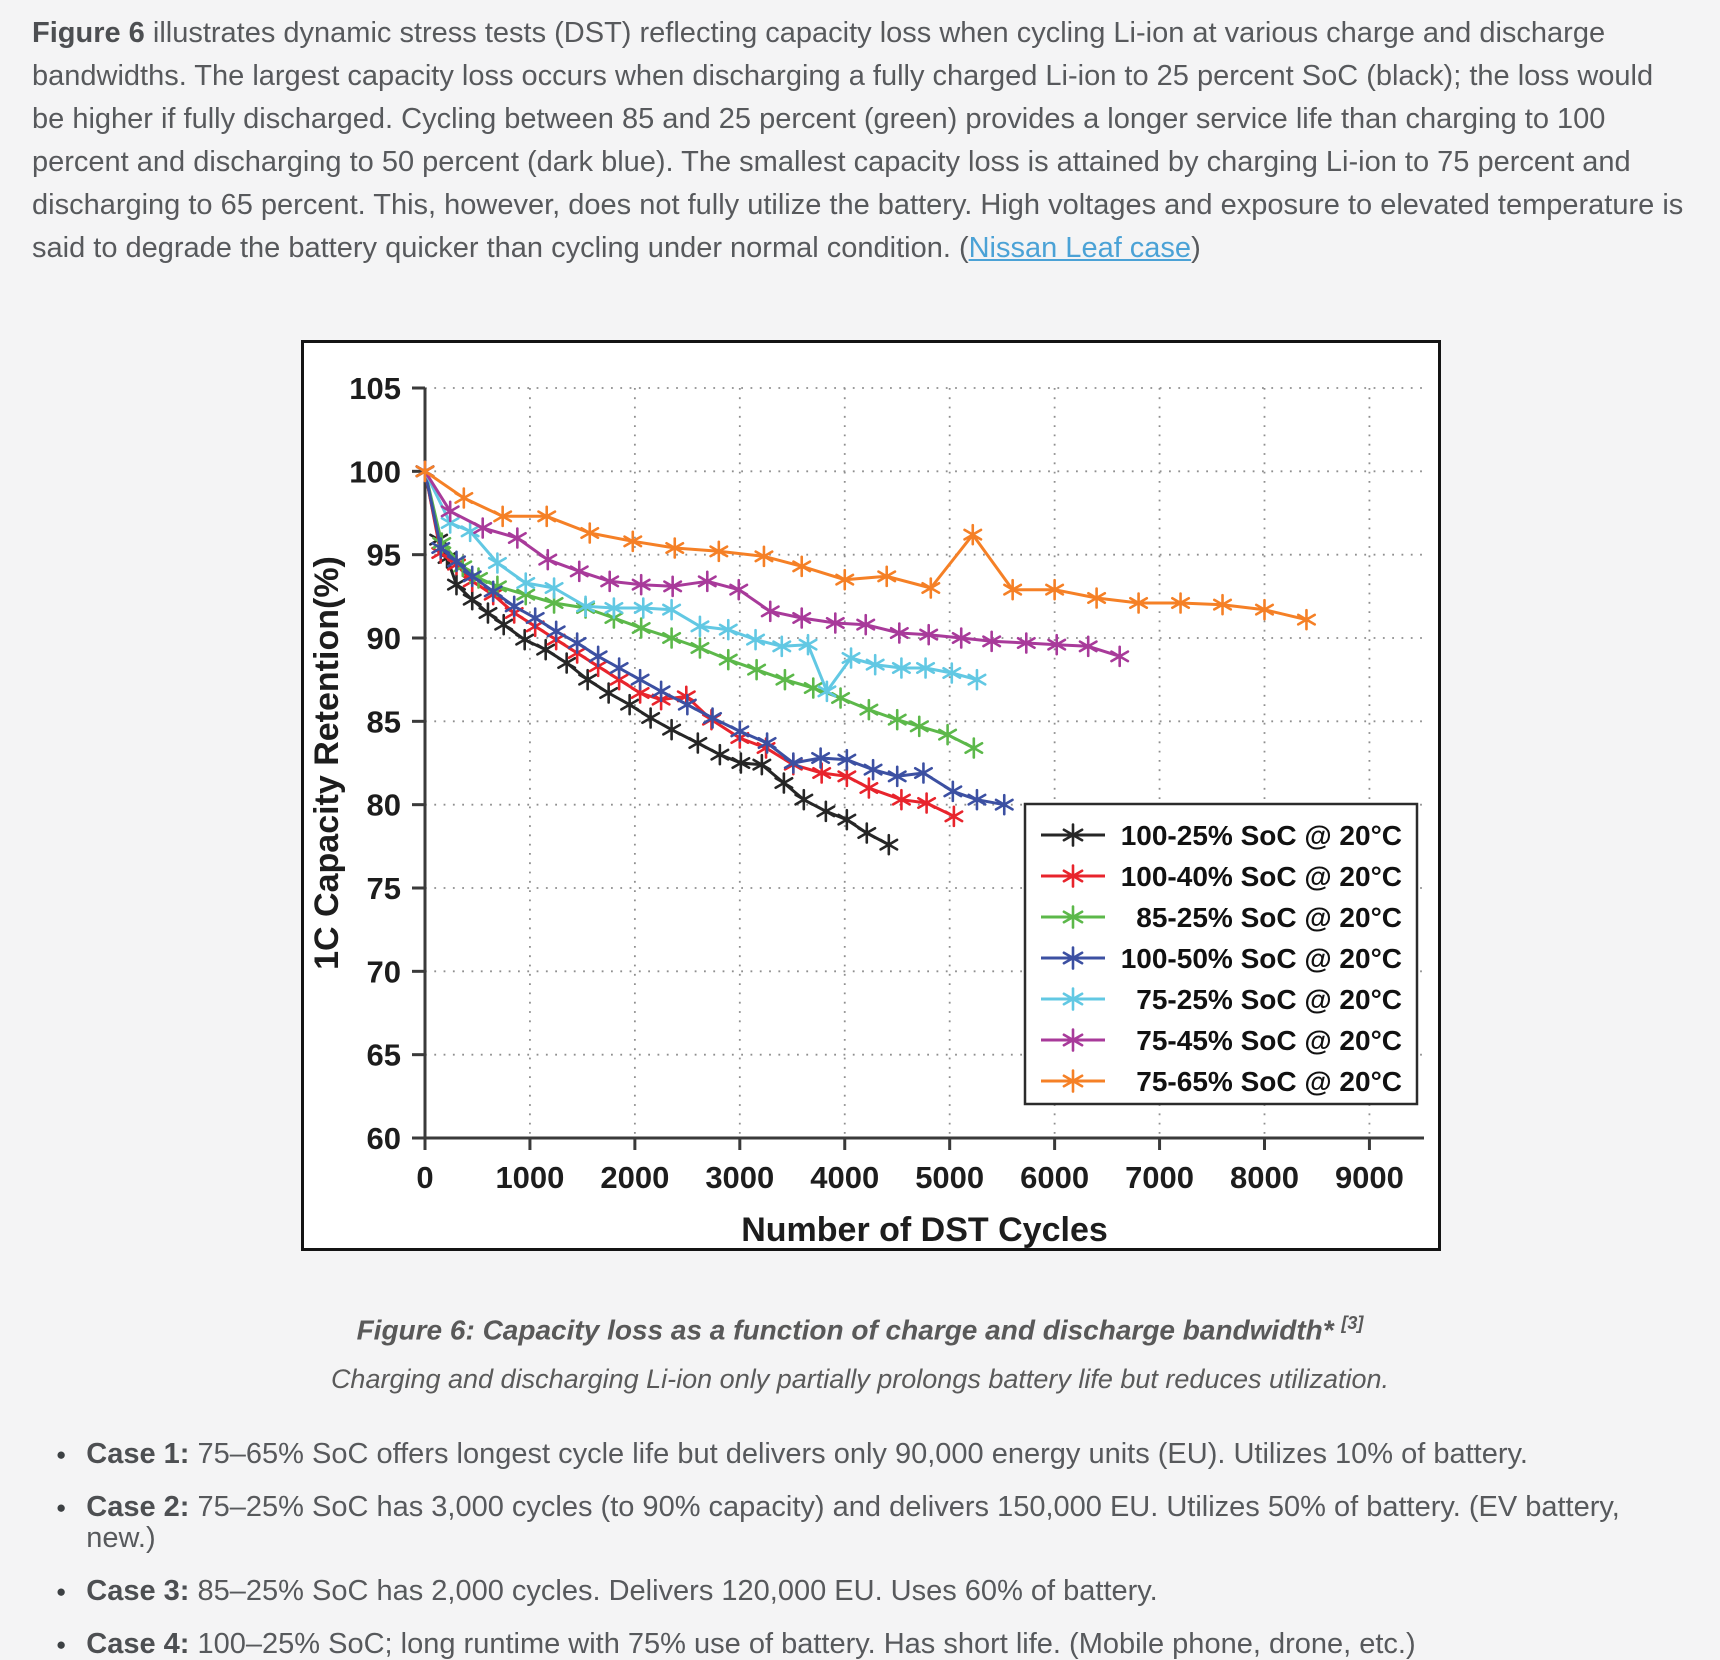 The height and width of the screenshot is (1660, 1720). Describe the element at coordinates (1159, 1177) in the screenshot. I see `x-tick-label: 7000` at that location.